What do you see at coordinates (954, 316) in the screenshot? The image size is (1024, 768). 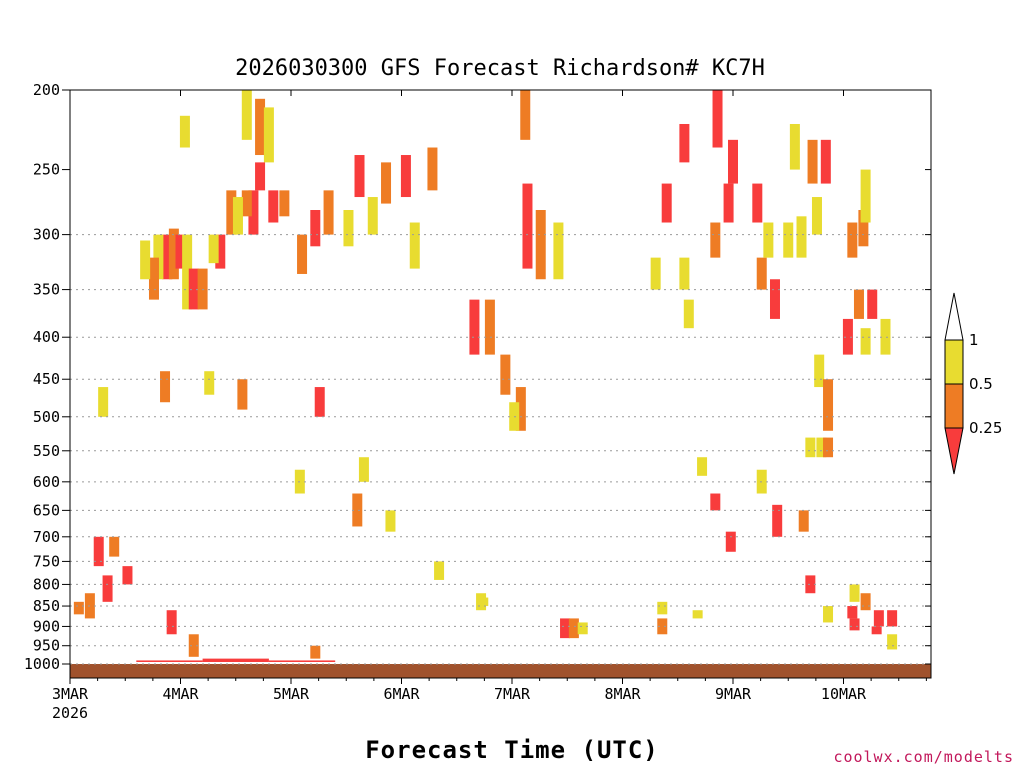 I see `legend-swatch-white` at bounding box center [954, 316].